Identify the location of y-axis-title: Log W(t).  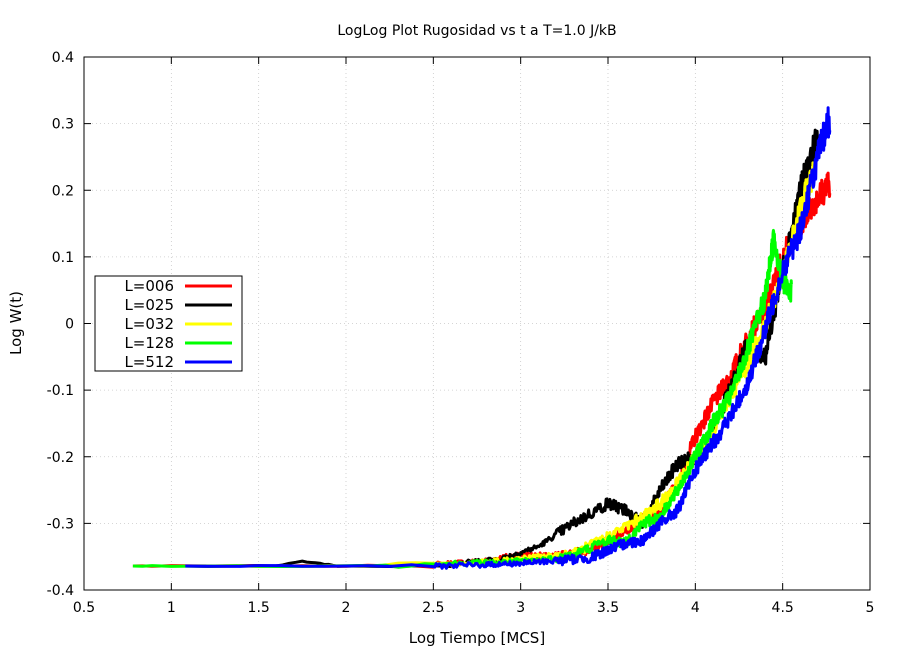
(16, 323).